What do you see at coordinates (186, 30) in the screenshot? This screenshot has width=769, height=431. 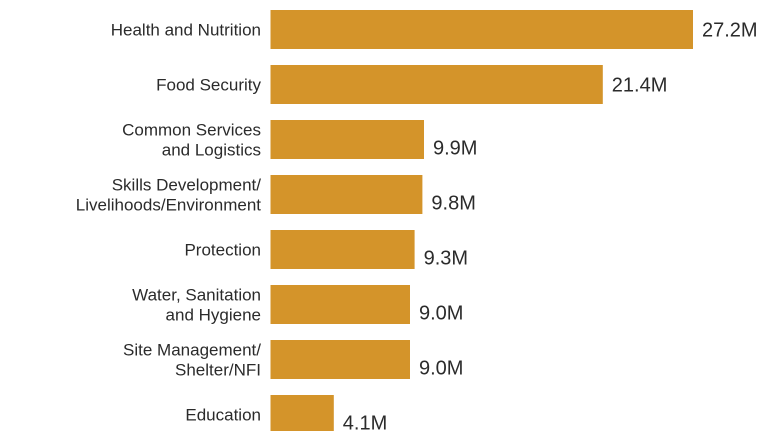 I see `category-label: Health and Nutrition` at bounding box center [186, 30].